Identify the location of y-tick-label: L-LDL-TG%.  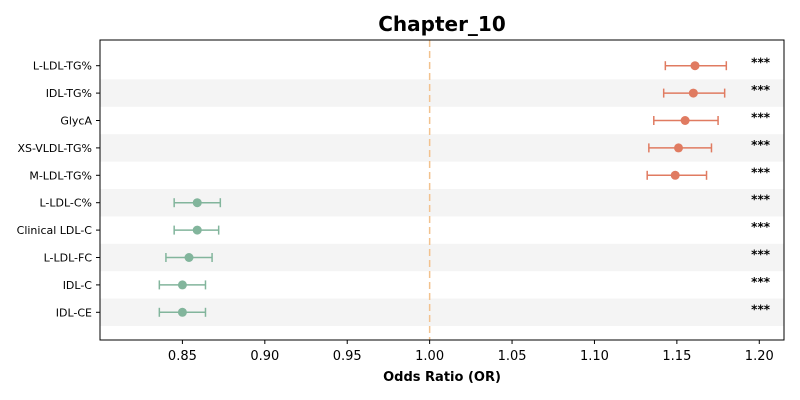
(62, 66).